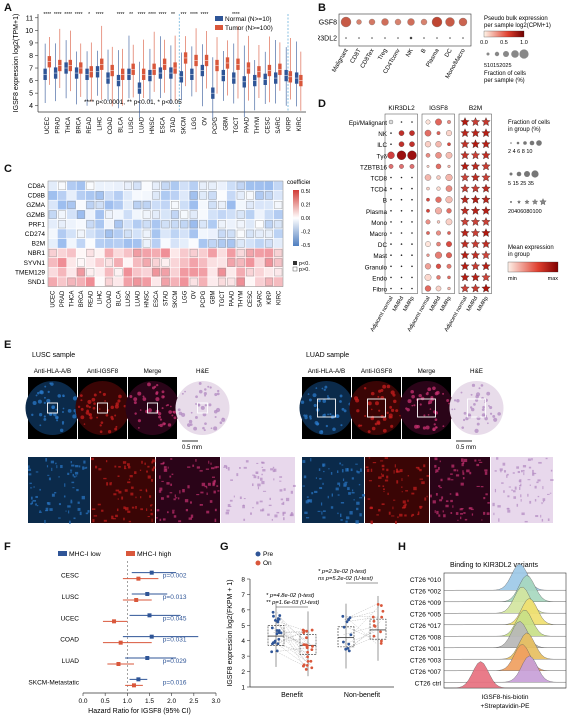 This screenshot has width=571, height=719. Describe the element at coordinates (379, 179) in the screenshot. I see `d-row-label: TCD8` at that location.